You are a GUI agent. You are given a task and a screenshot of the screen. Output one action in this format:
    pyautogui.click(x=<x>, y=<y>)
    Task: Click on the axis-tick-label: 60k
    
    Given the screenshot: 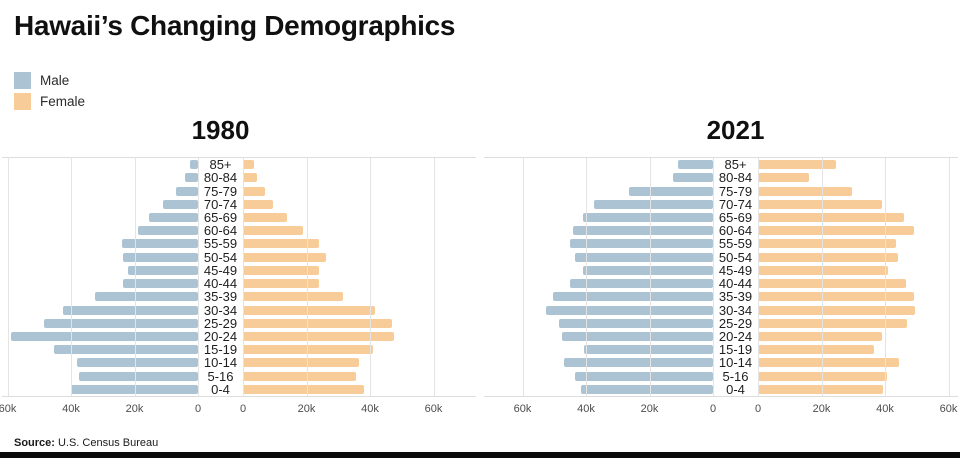 What is the action you would take?
    pyautogui.click(x=8, y=409)
    